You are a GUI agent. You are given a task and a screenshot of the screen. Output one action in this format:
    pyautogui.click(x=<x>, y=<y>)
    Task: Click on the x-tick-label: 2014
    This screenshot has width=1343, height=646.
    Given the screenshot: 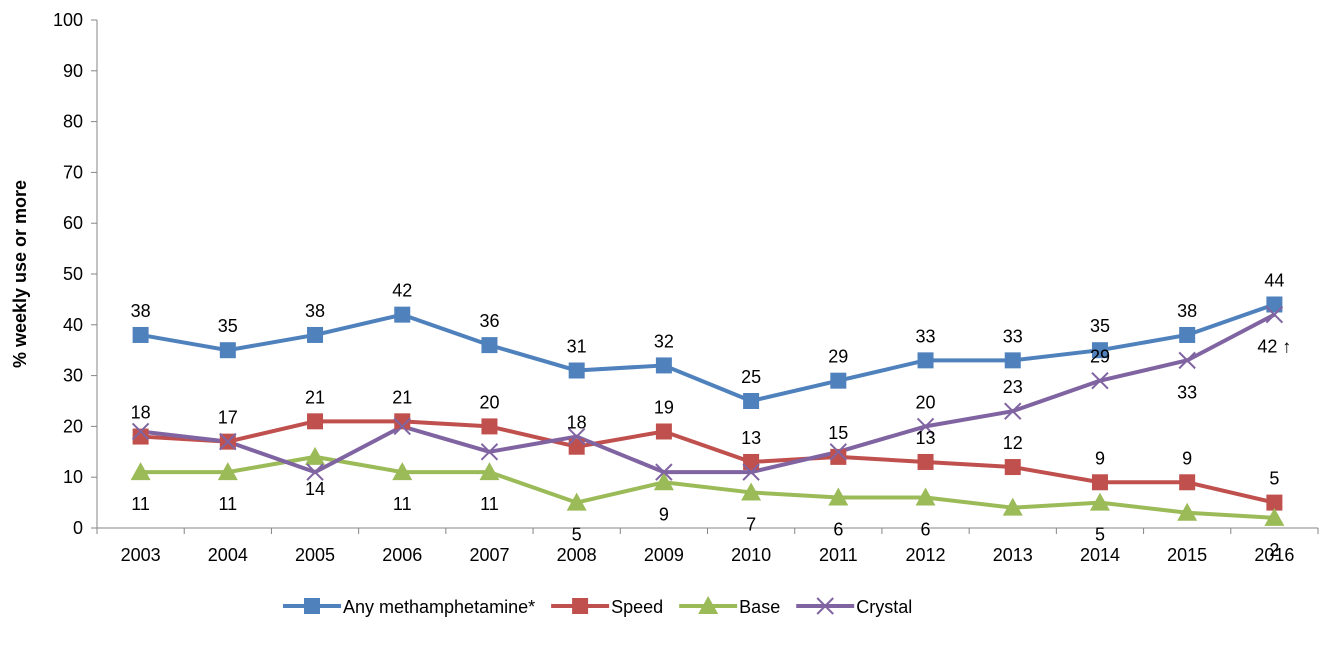 What is the action you would take?
    pyautogui.click(x=1100, y=555)
    